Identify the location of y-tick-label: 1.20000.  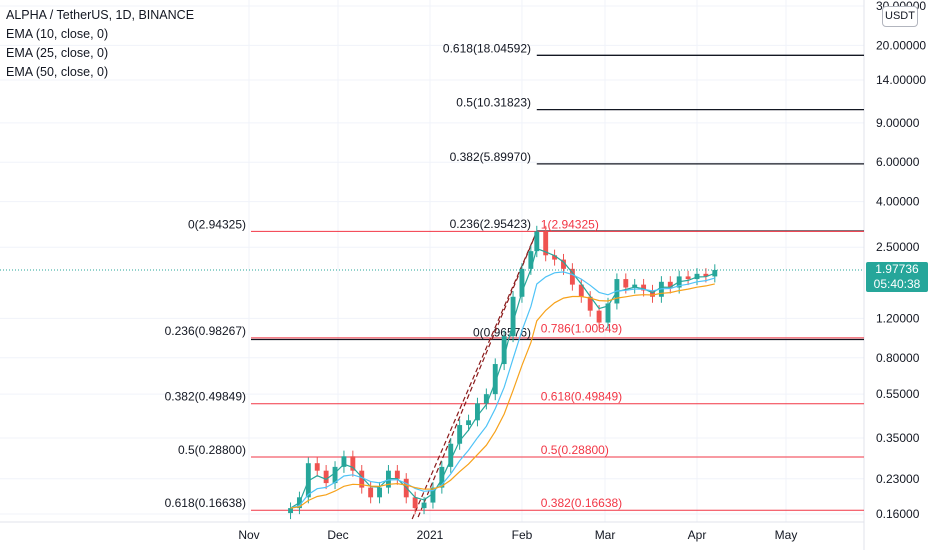
(898, 318).